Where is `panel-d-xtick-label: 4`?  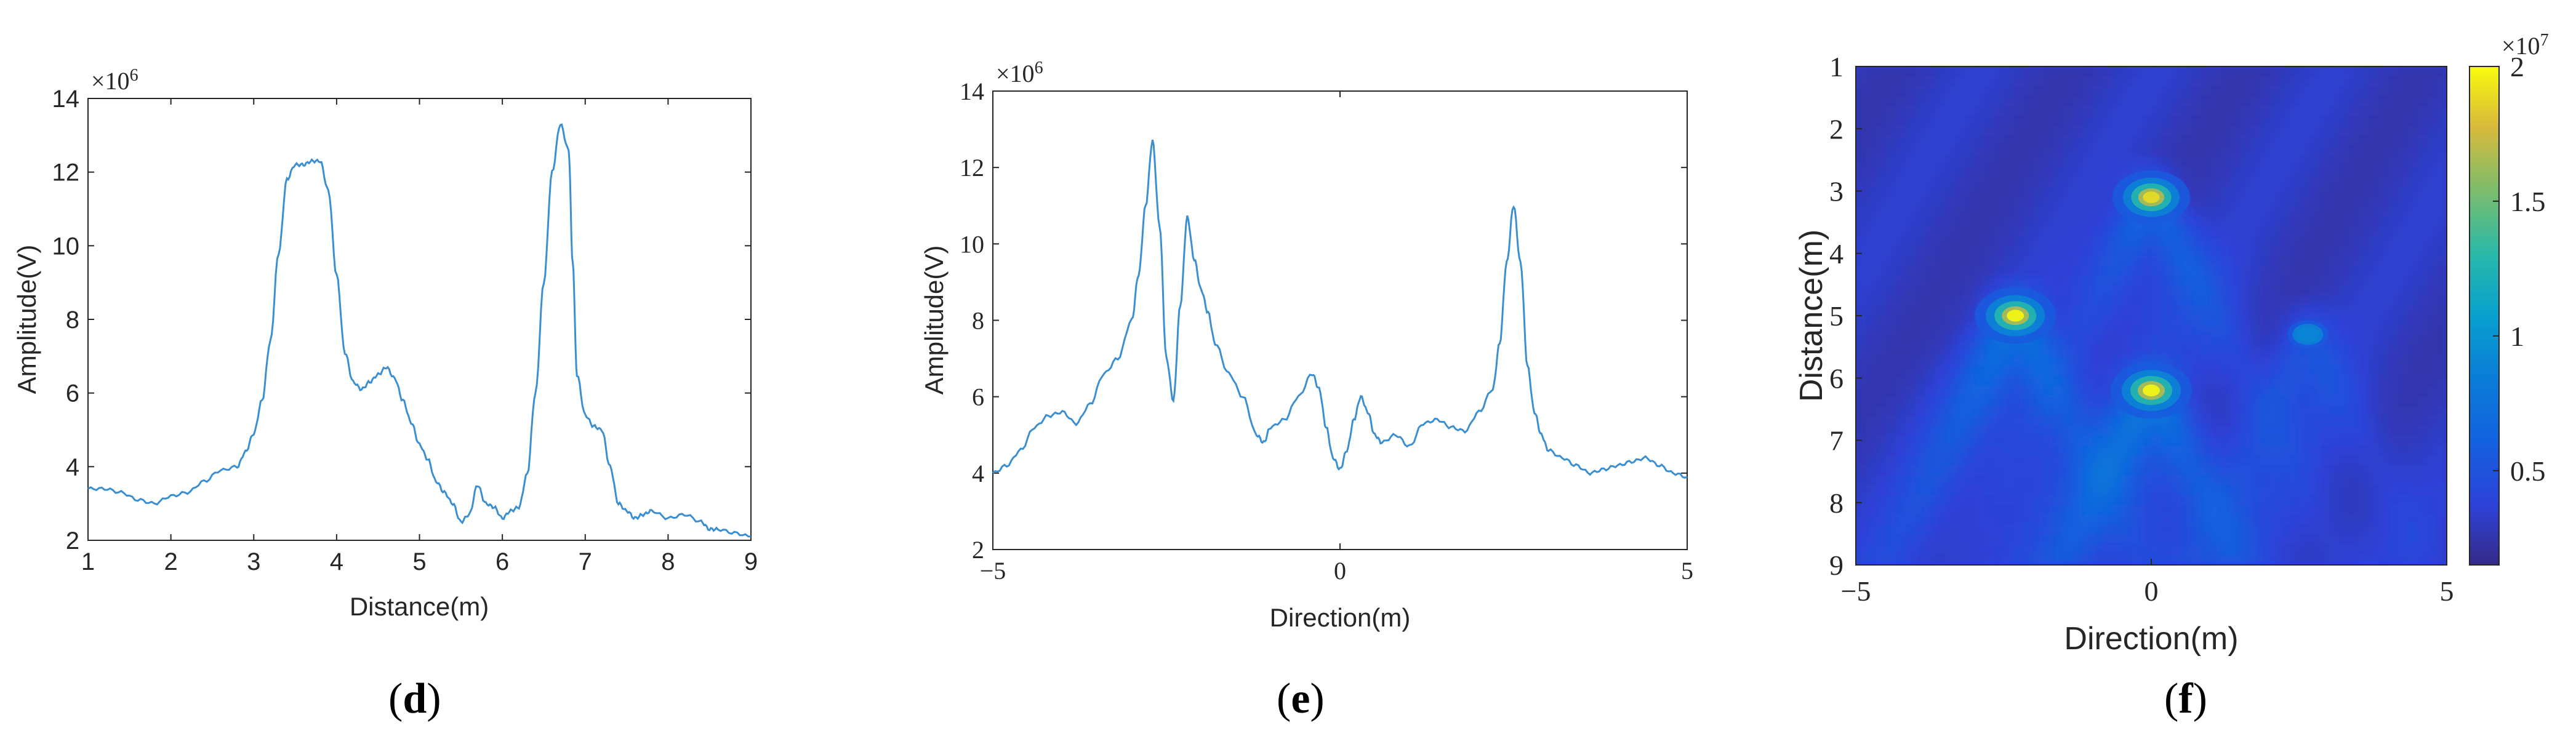 panel-d-xtick-label: 4 is located at coordinates (336, 561).